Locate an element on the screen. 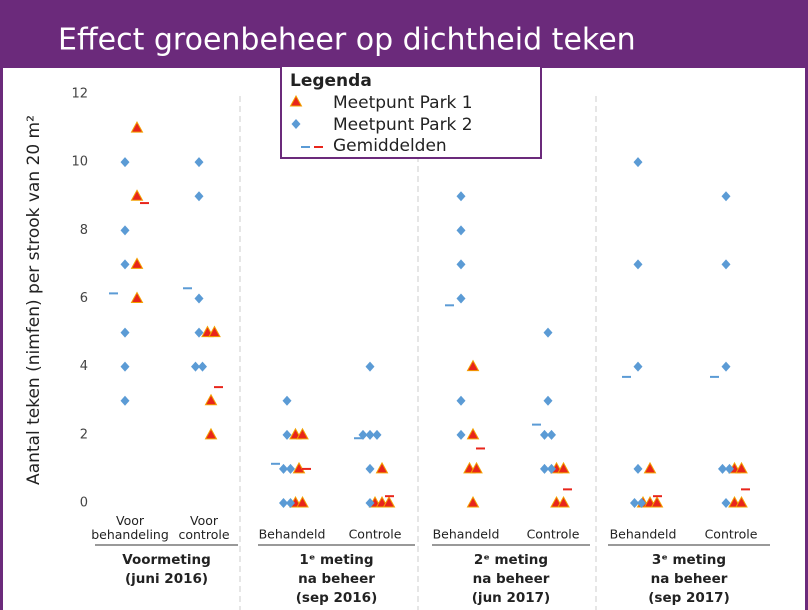 Image resolution: width=808 pixels, height=610 pixels. y-tick-label: 10 is located at coordinates (79, 162).